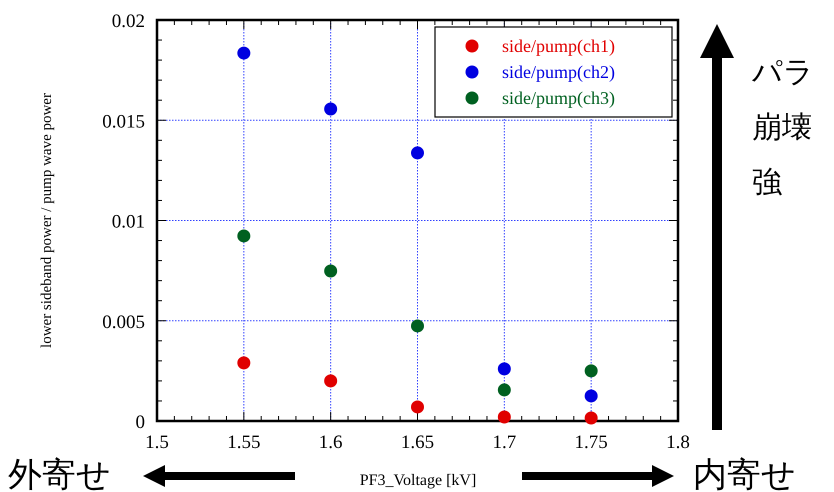 Image resolution: width=834 pixels, height=492 pixels. Describe the element at coordinates (243, 442) in the screenshot. I see `x-tick-label: 1.55` at that location.